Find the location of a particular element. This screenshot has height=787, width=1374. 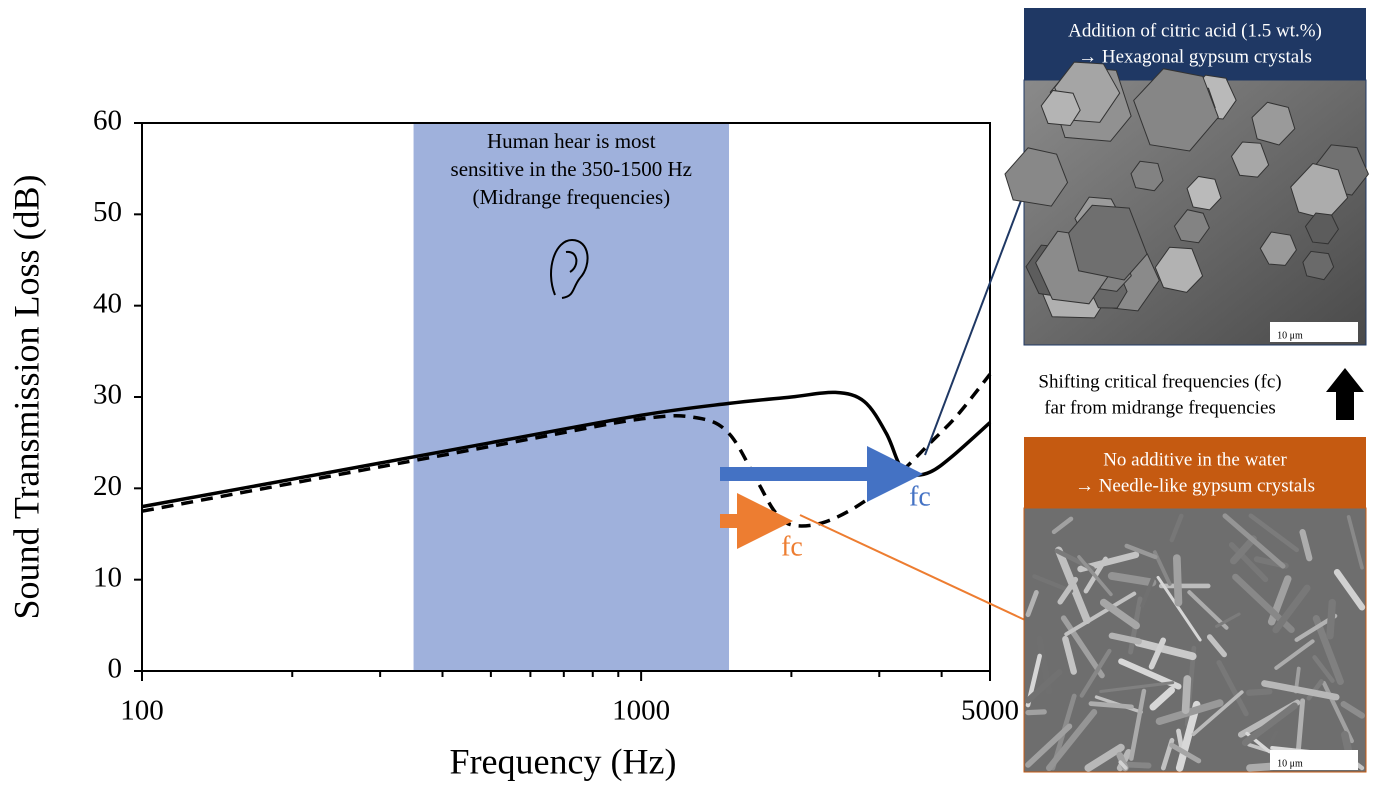

band-text: (Midrange frequencies) is located at coordinates (571, 197).